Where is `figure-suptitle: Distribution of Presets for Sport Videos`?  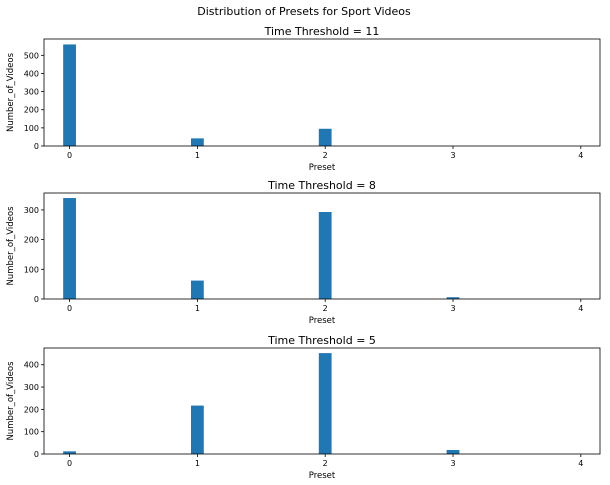 figure-suptitle: Distribution of Presets for Sport Videos is located at coordinates (304, 11).